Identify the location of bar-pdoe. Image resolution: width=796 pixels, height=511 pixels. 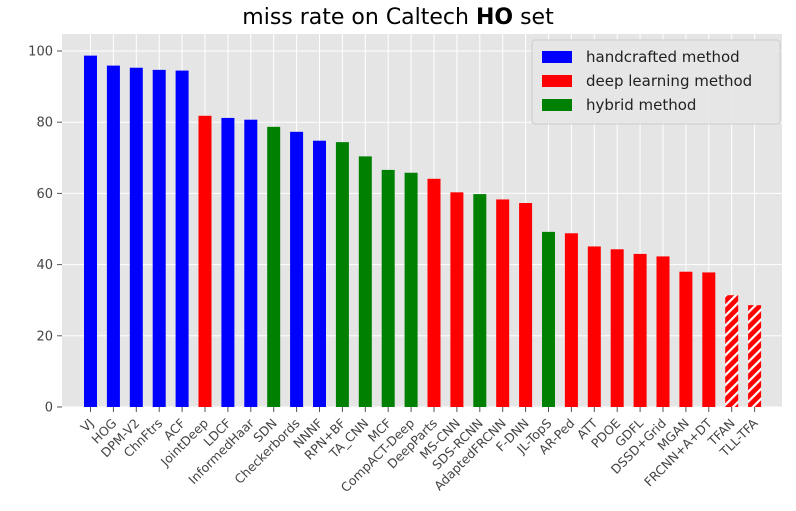
(617, 328).